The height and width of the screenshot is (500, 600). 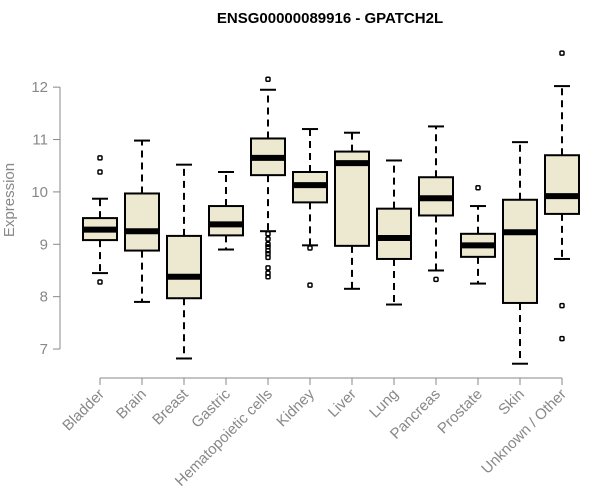 I want to click on x-tick-label: Lung, so click(x=384, y=404).